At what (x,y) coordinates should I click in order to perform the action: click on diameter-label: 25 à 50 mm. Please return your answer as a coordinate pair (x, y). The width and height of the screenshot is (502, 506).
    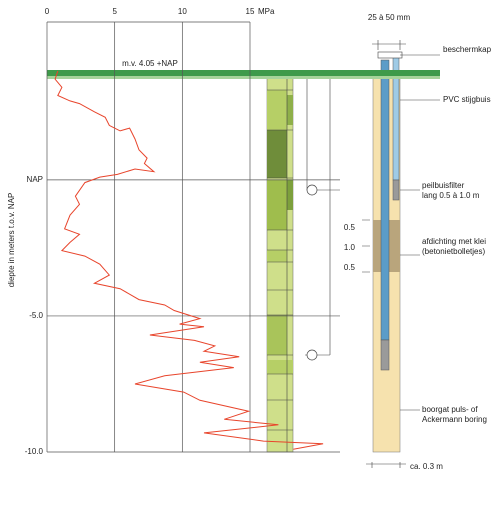
    Looking at the image, I should click on (389, 17).